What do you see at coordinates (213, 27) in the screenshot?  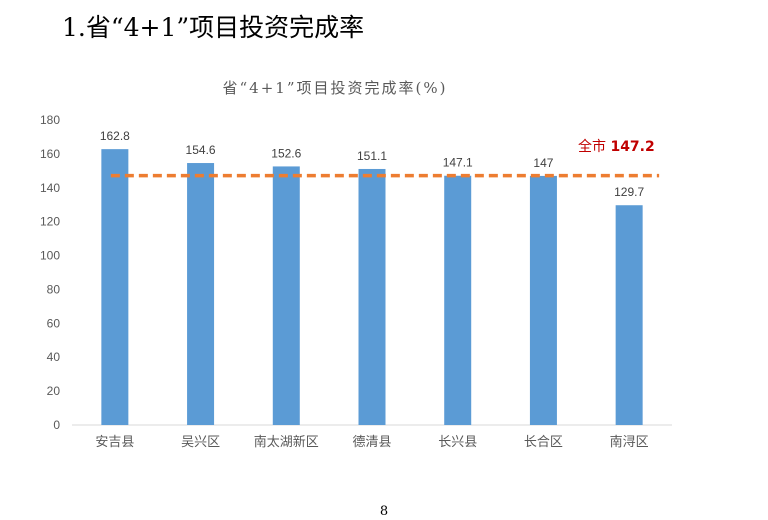 I see `page-heading: 1.省“4+1”项目投资完成率` at bounding box center [213, 27].